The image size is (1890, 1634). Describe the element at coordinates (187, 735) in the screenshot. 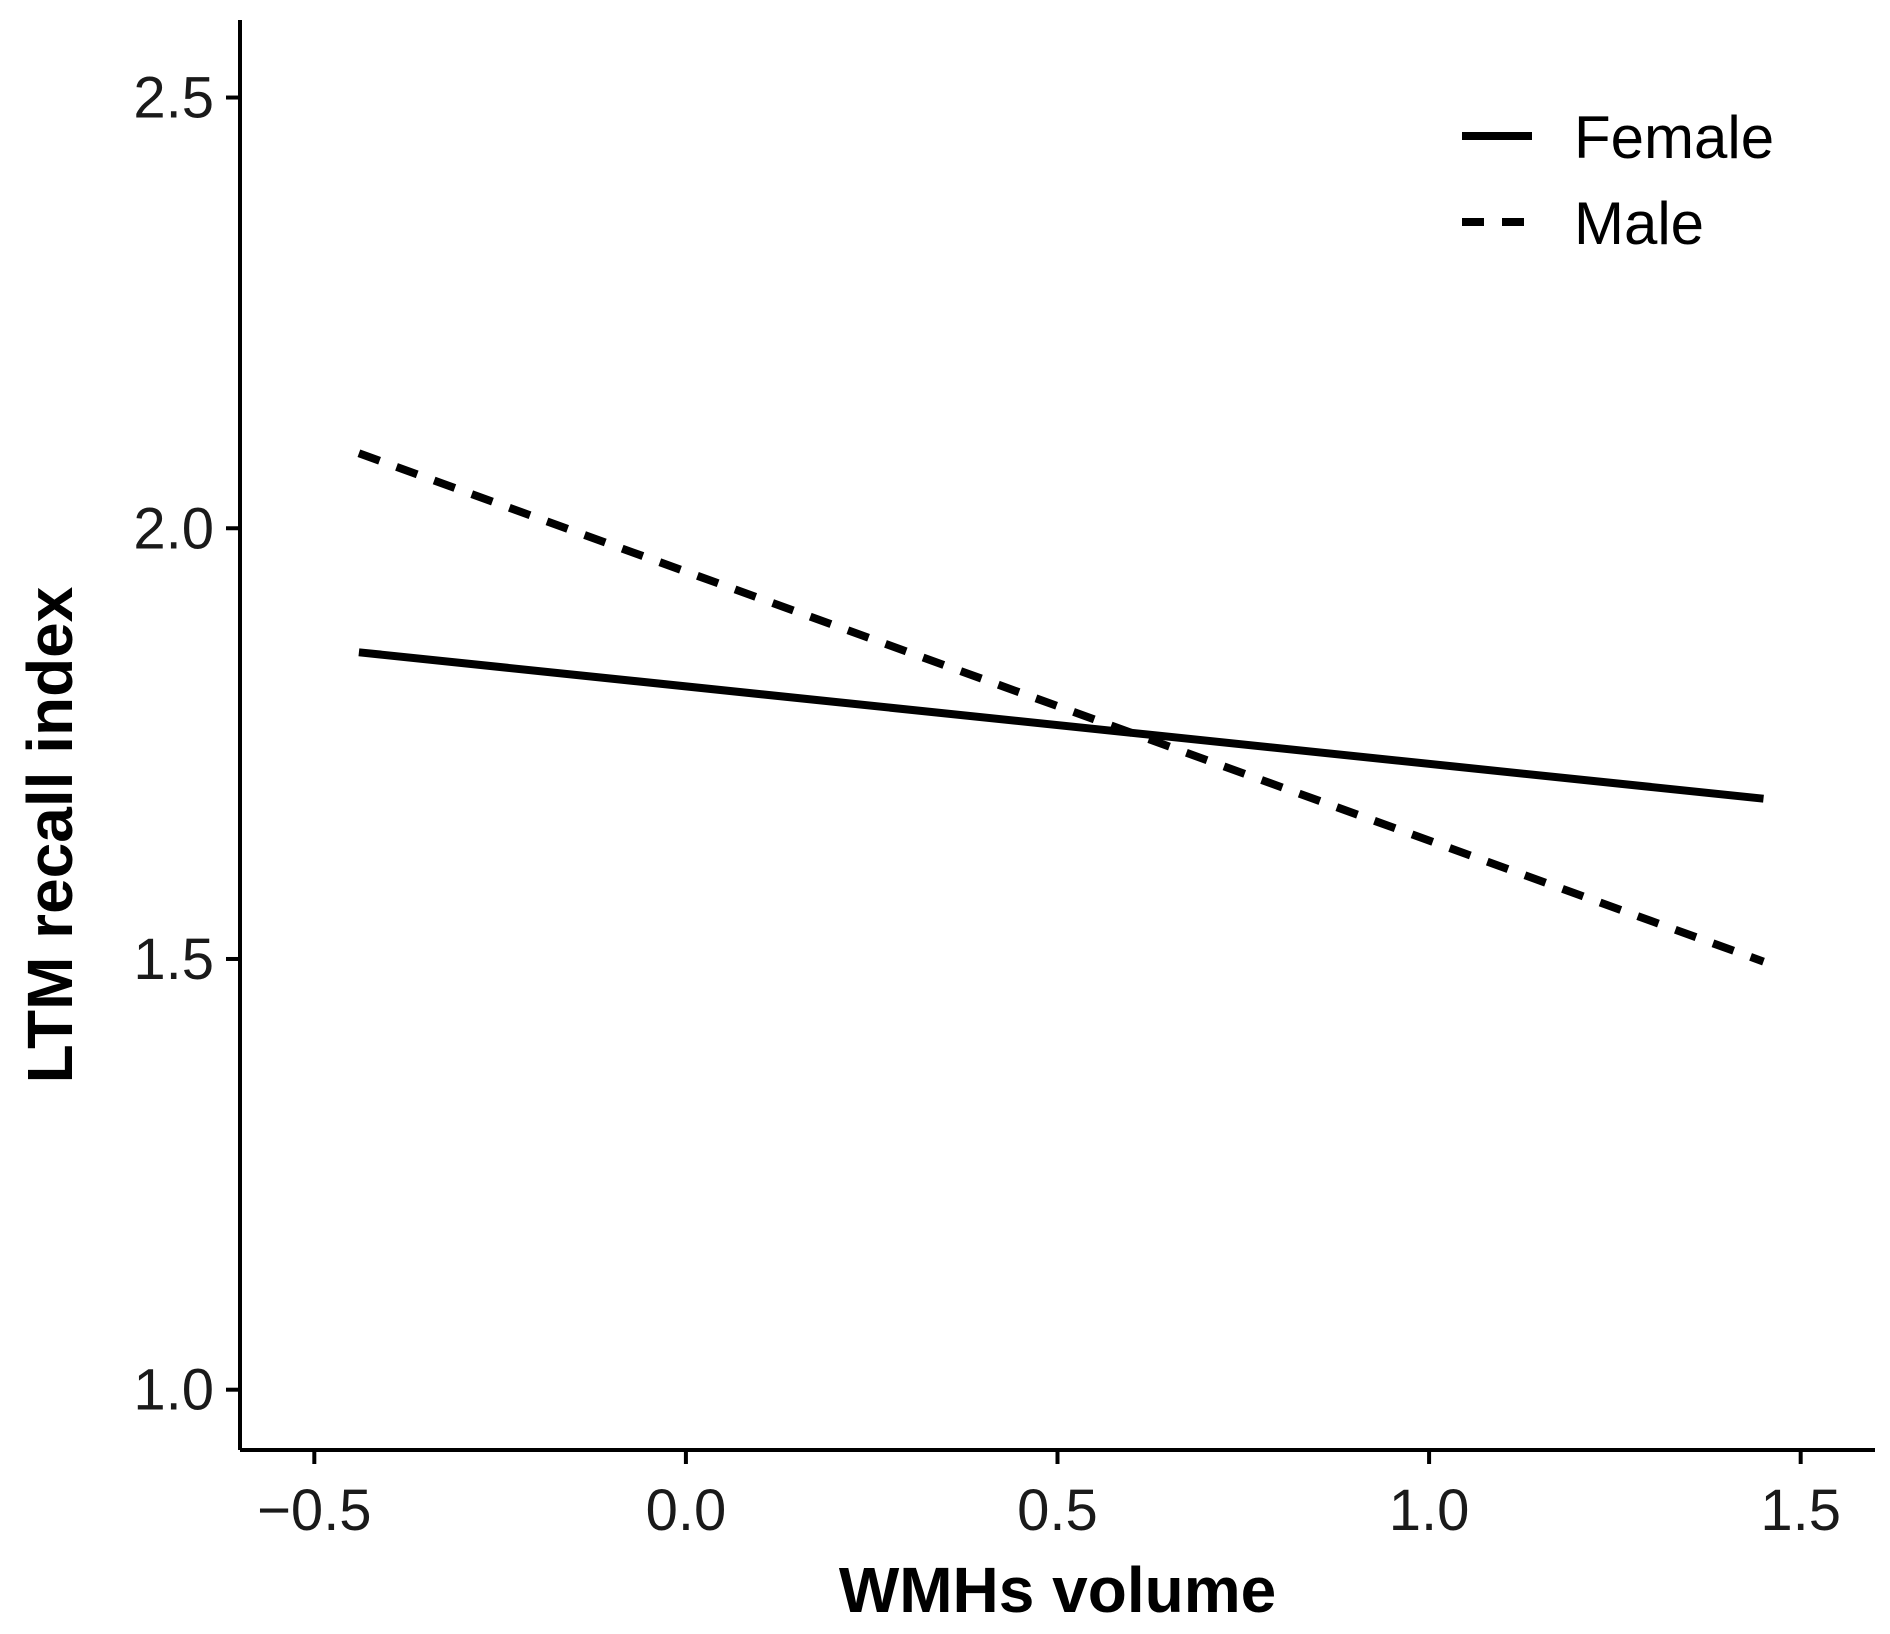

I see `y-axis: 1.0 1.5 2.0 2.5` at that location.